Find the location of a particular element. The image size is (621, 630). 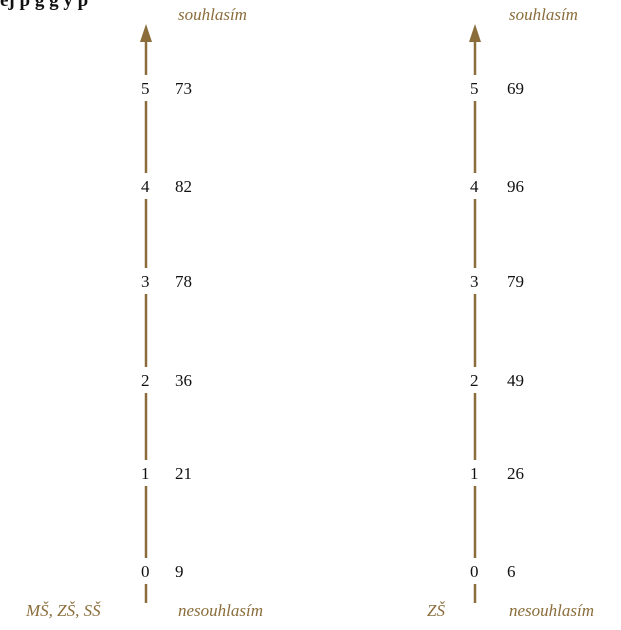

count-value: 78 is located at coordinates (183, 281).